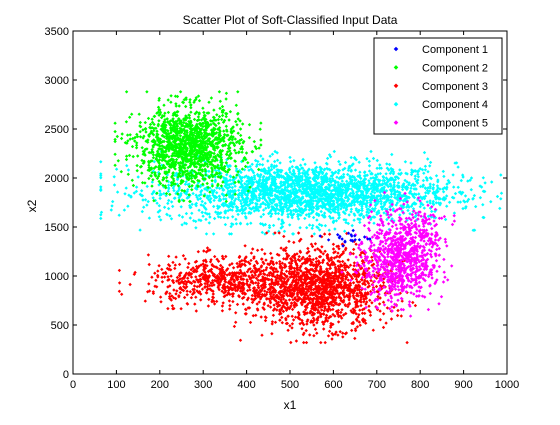 The height and width of the screenshot is (425, 560). I want to click on legend-entry: Component 1, so click(455, 50).